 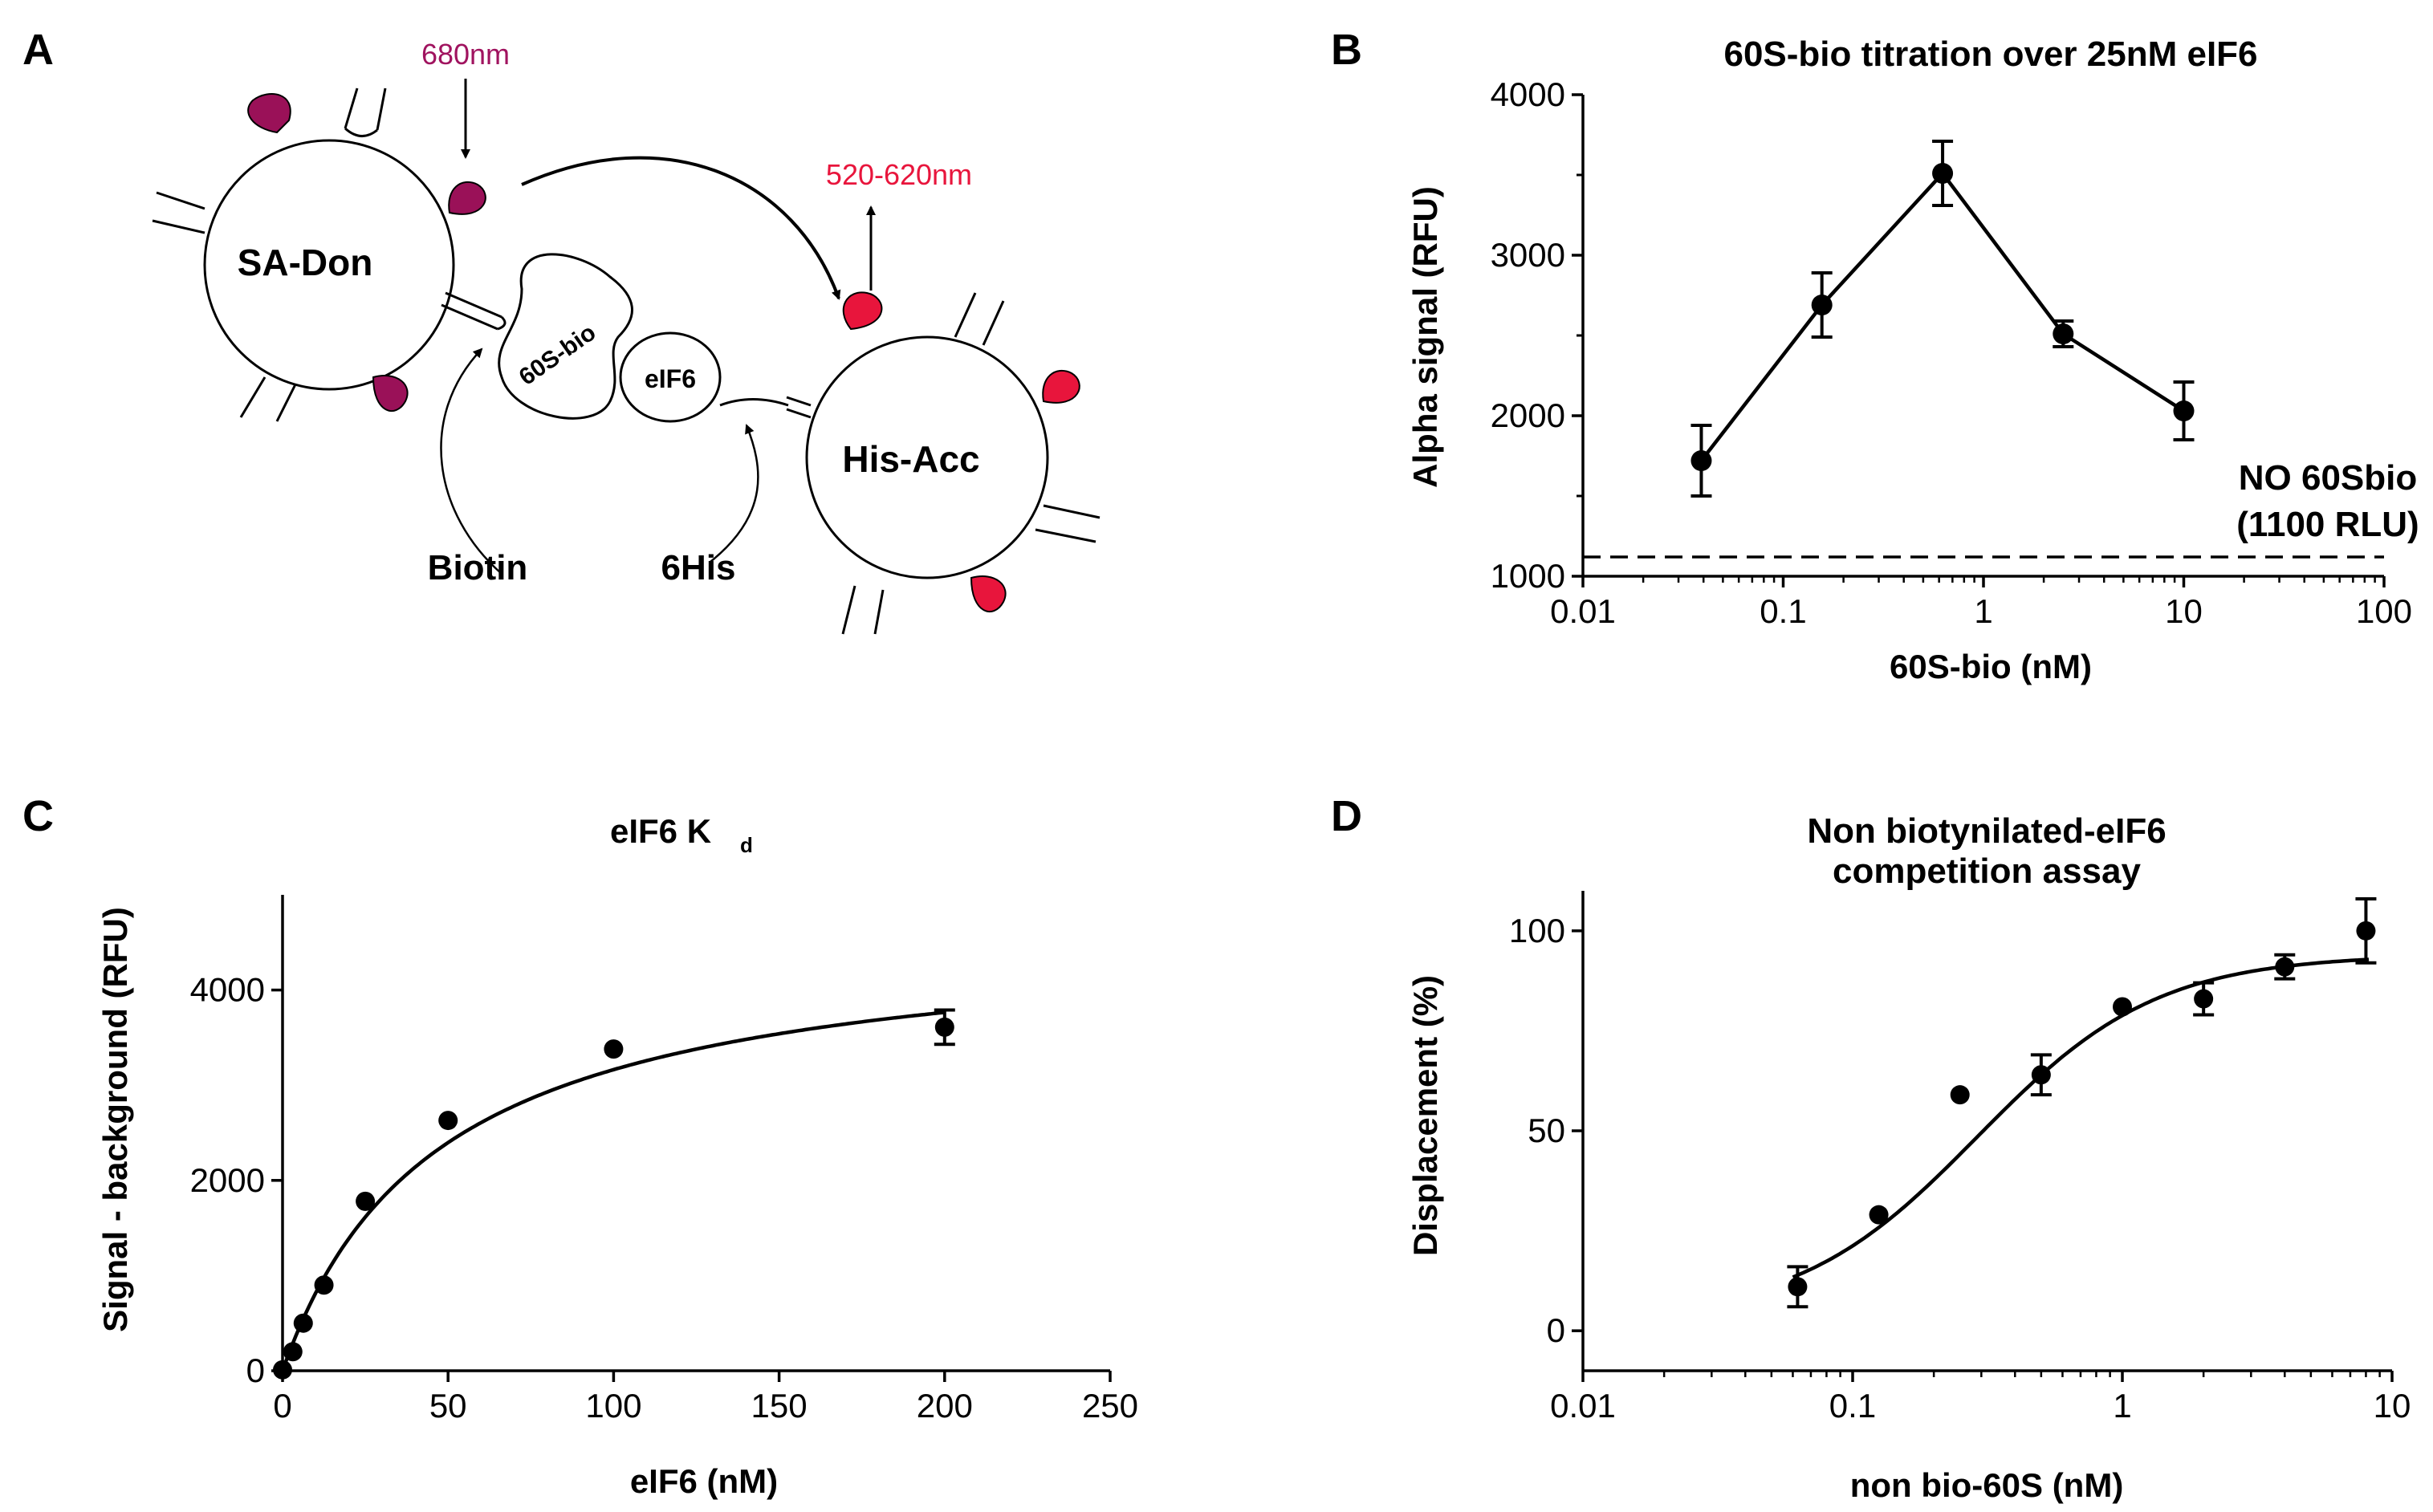 What do you see at coordinates (448, 1406) in the screenshot?
I see `x-tick-label: 50` at bounding box center [448, 1406].